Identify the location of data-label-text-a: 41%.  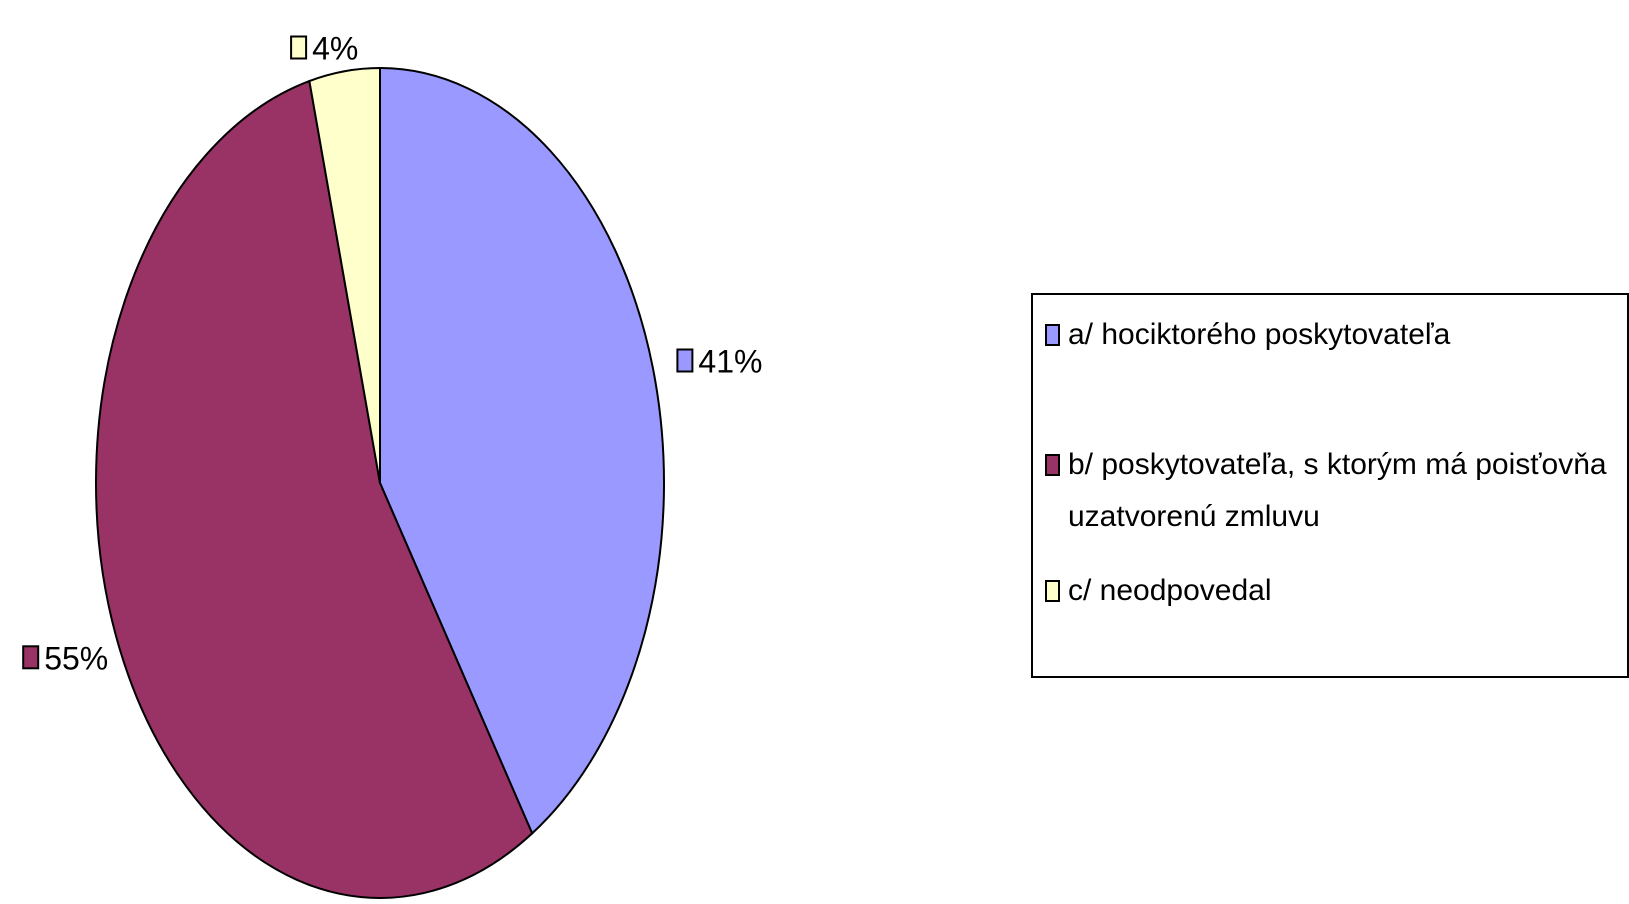
(730, 362).